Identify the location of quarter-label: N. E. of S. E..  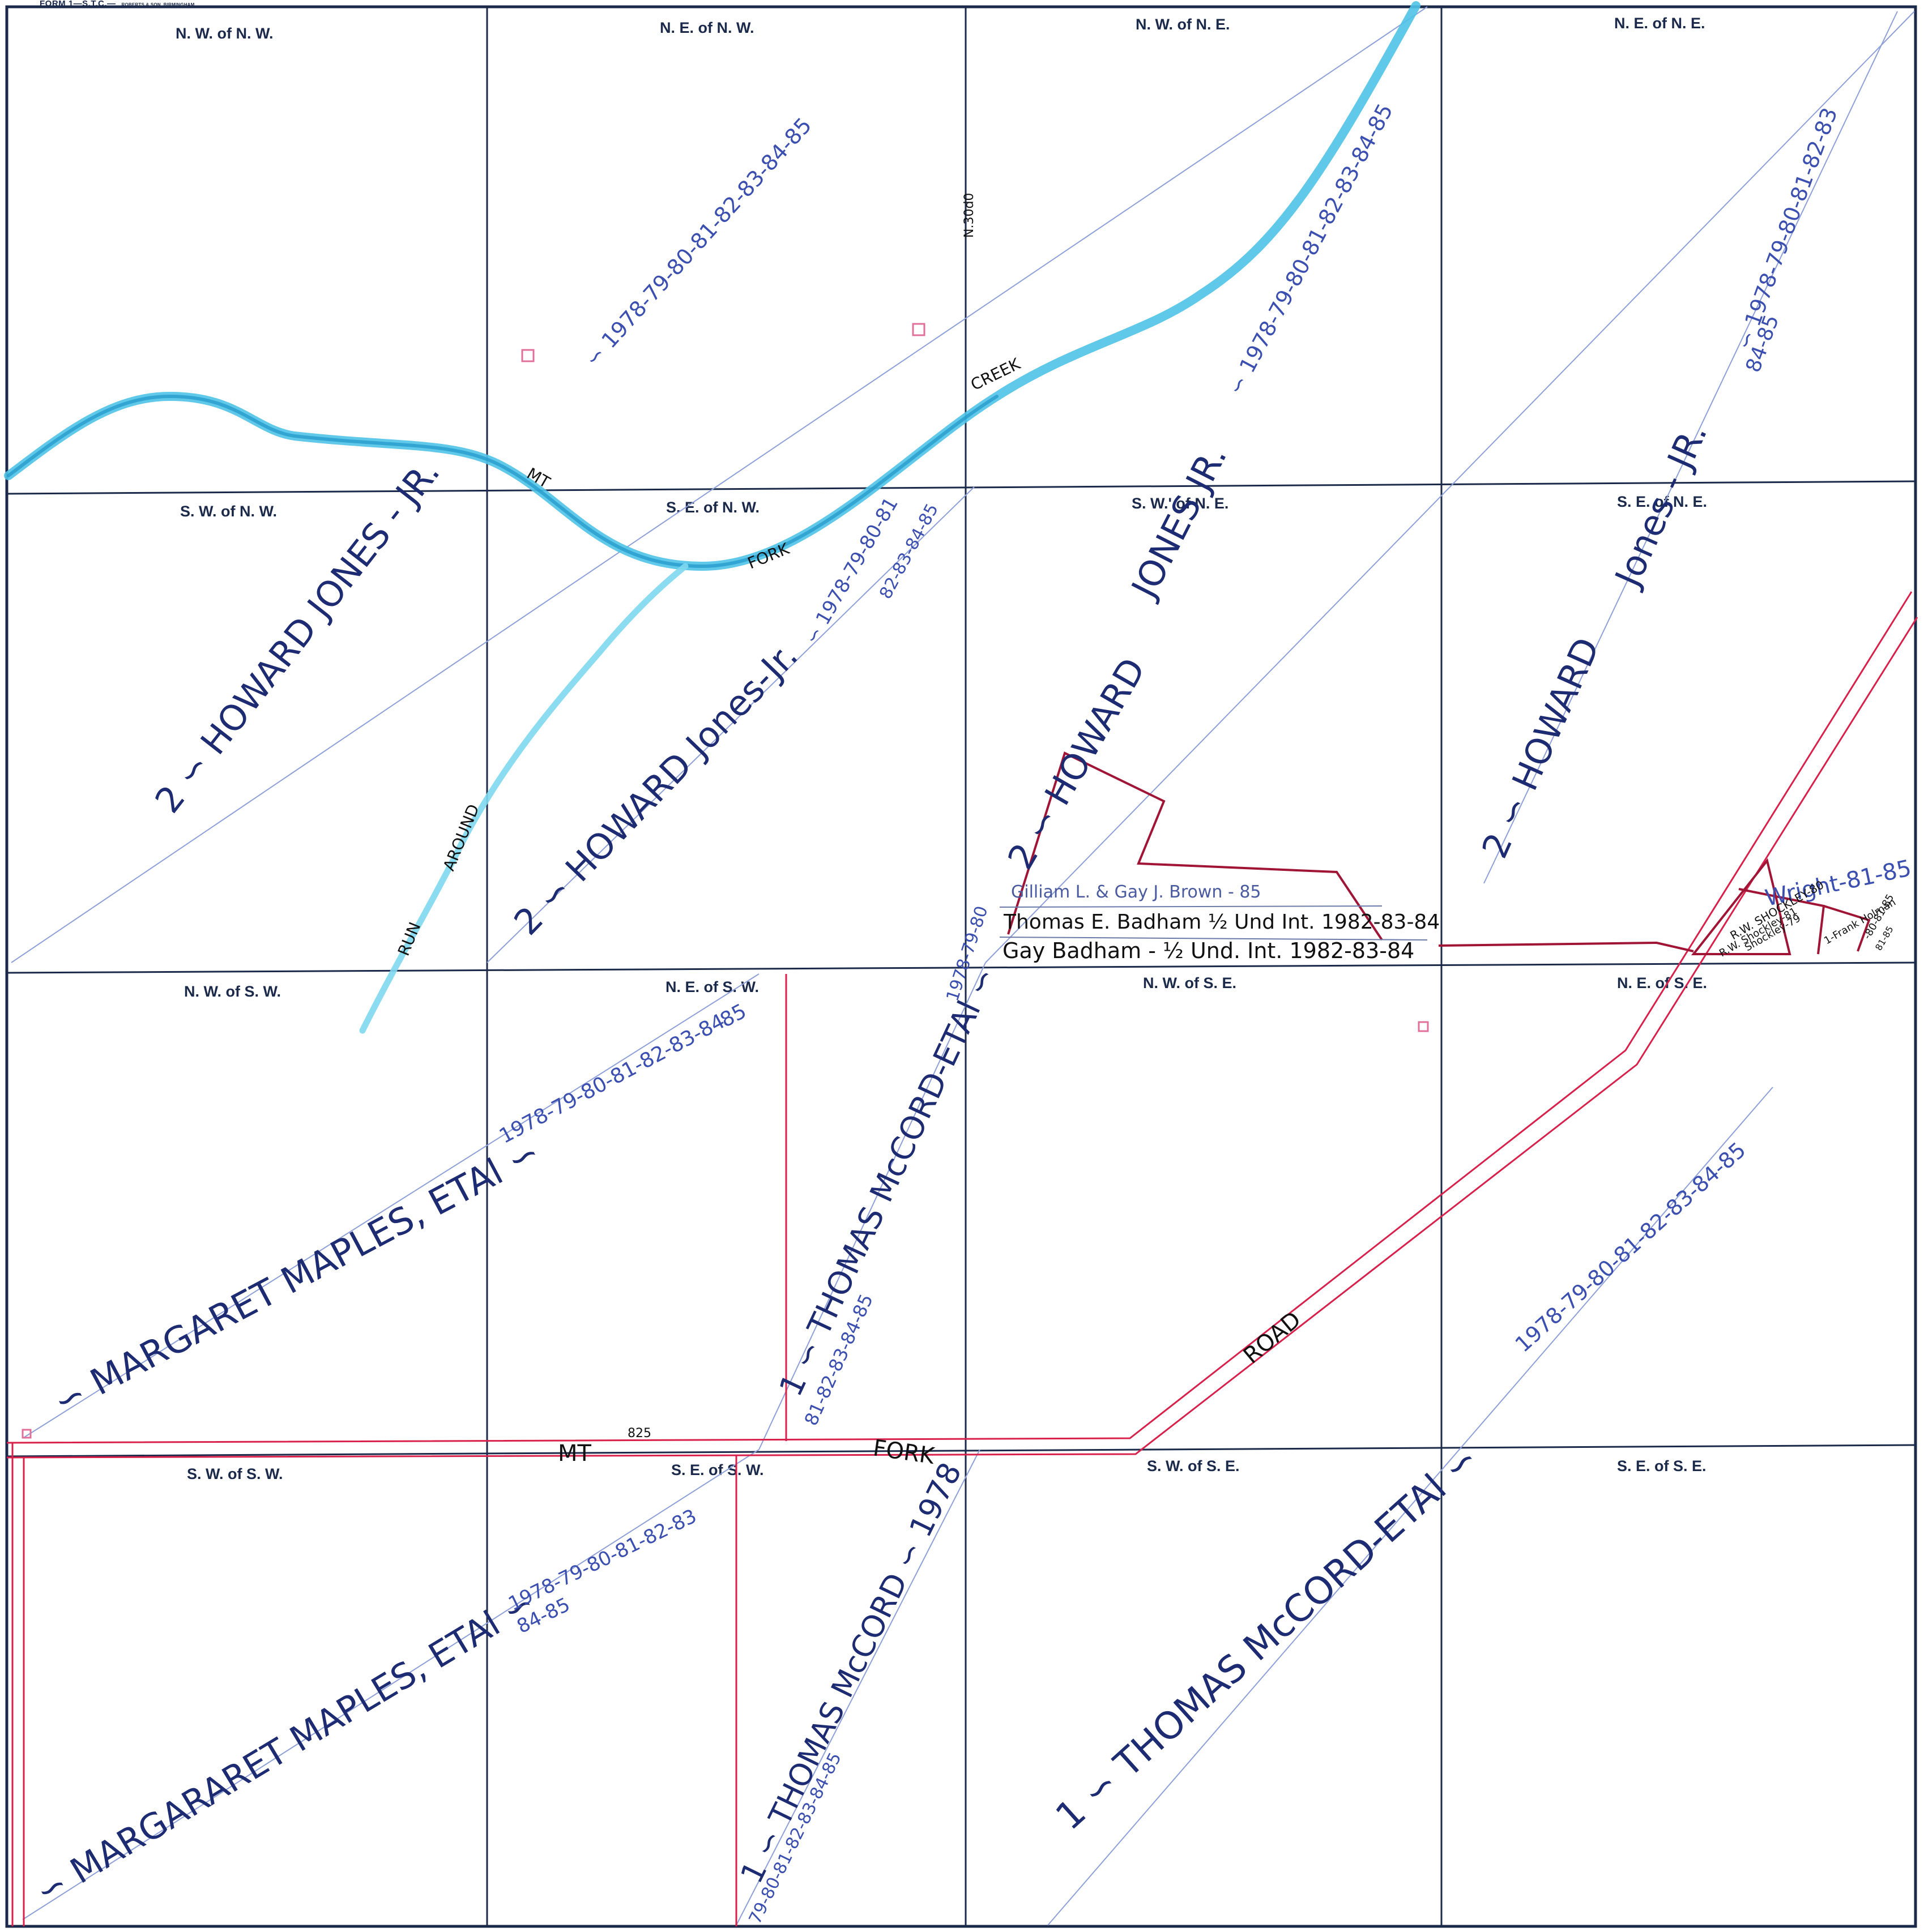
(1662, 983).